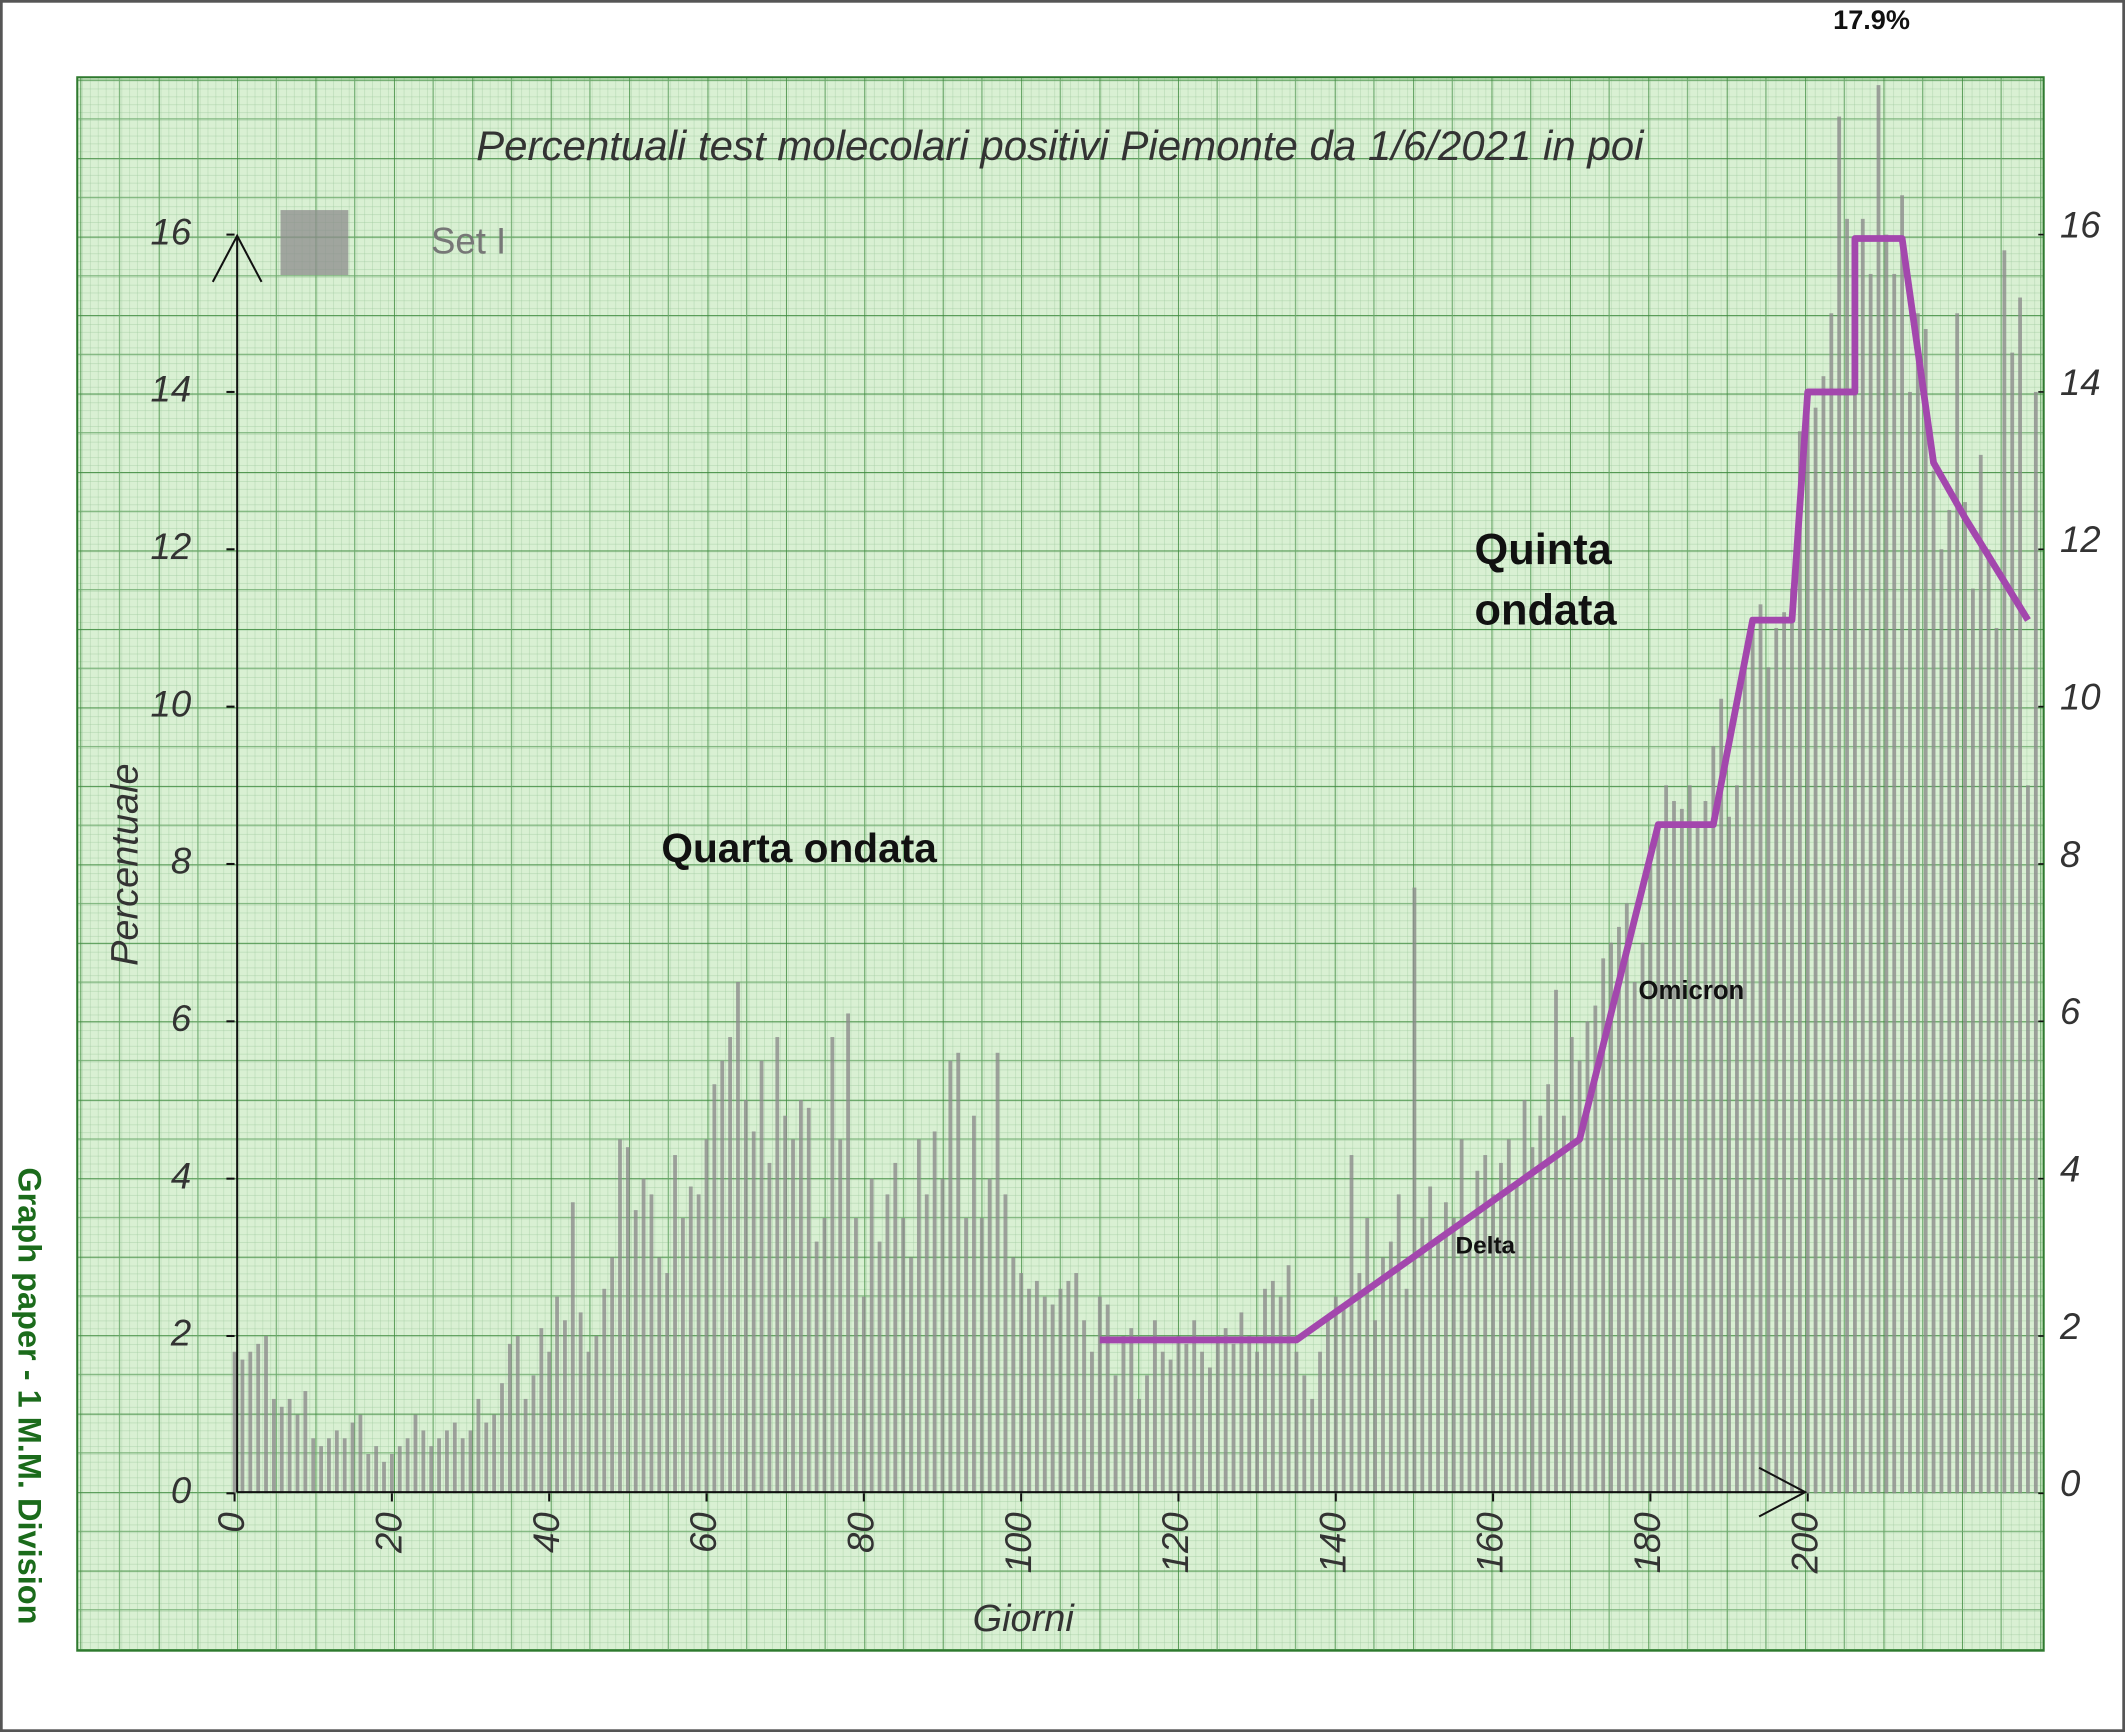 This screenshot has width=2125, height=1732. I want to click on y2-tick-label: 6, so click(2070, 1011).